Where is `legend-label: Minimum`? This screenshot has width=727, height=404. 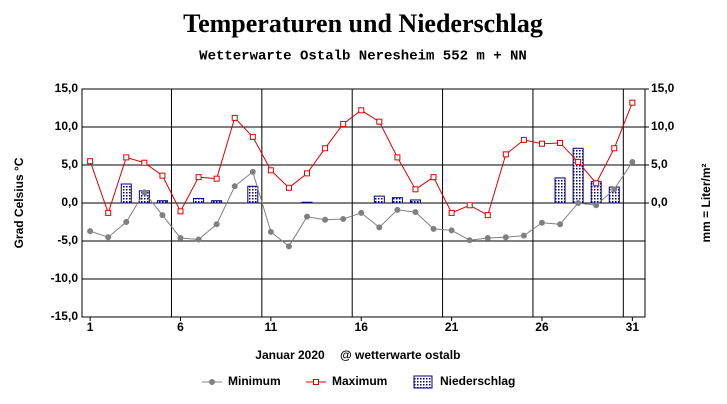
legend-label: Minimum is located at coordinates (254, 381).